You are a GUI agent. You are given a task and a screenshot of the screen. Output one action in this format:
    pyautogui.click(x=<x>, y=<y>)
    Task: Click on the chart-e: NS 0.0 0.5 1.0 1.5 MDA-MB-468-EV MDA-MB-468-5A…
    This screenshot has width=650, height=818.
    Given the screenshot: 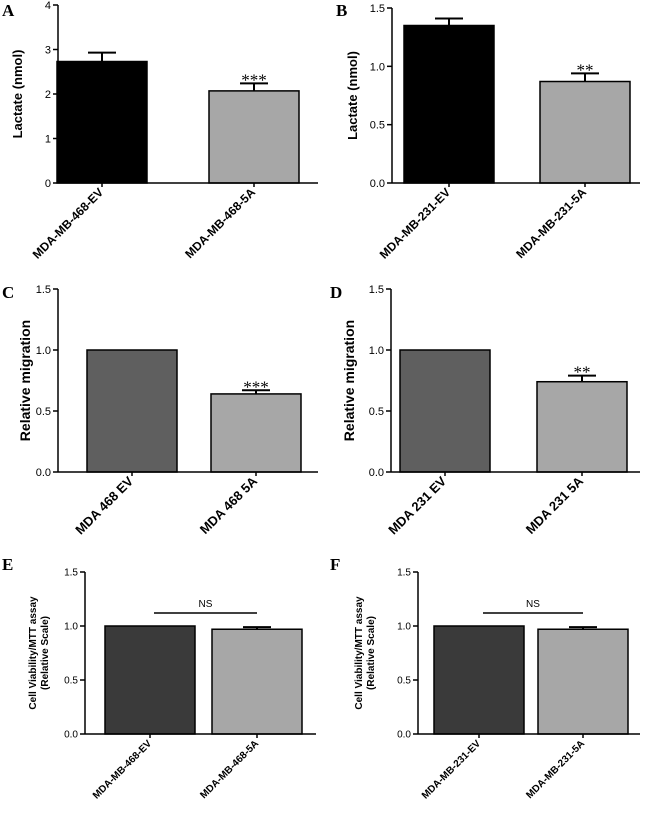 What is the action you would take?
    pyautogui.click(x=172, y=685)
    